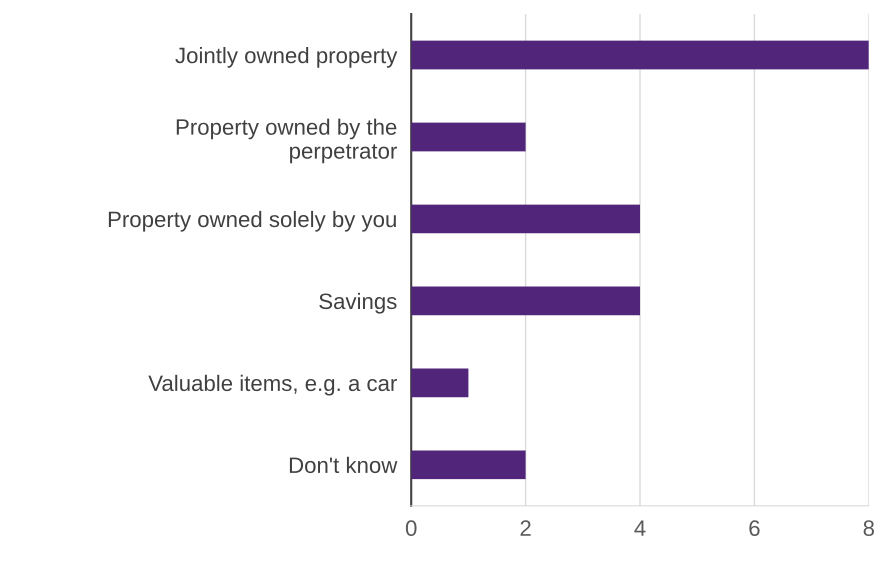 The height and width of the screenshot is (562, 892). I want to click on x-tick-label: 4, so click(640, 528).